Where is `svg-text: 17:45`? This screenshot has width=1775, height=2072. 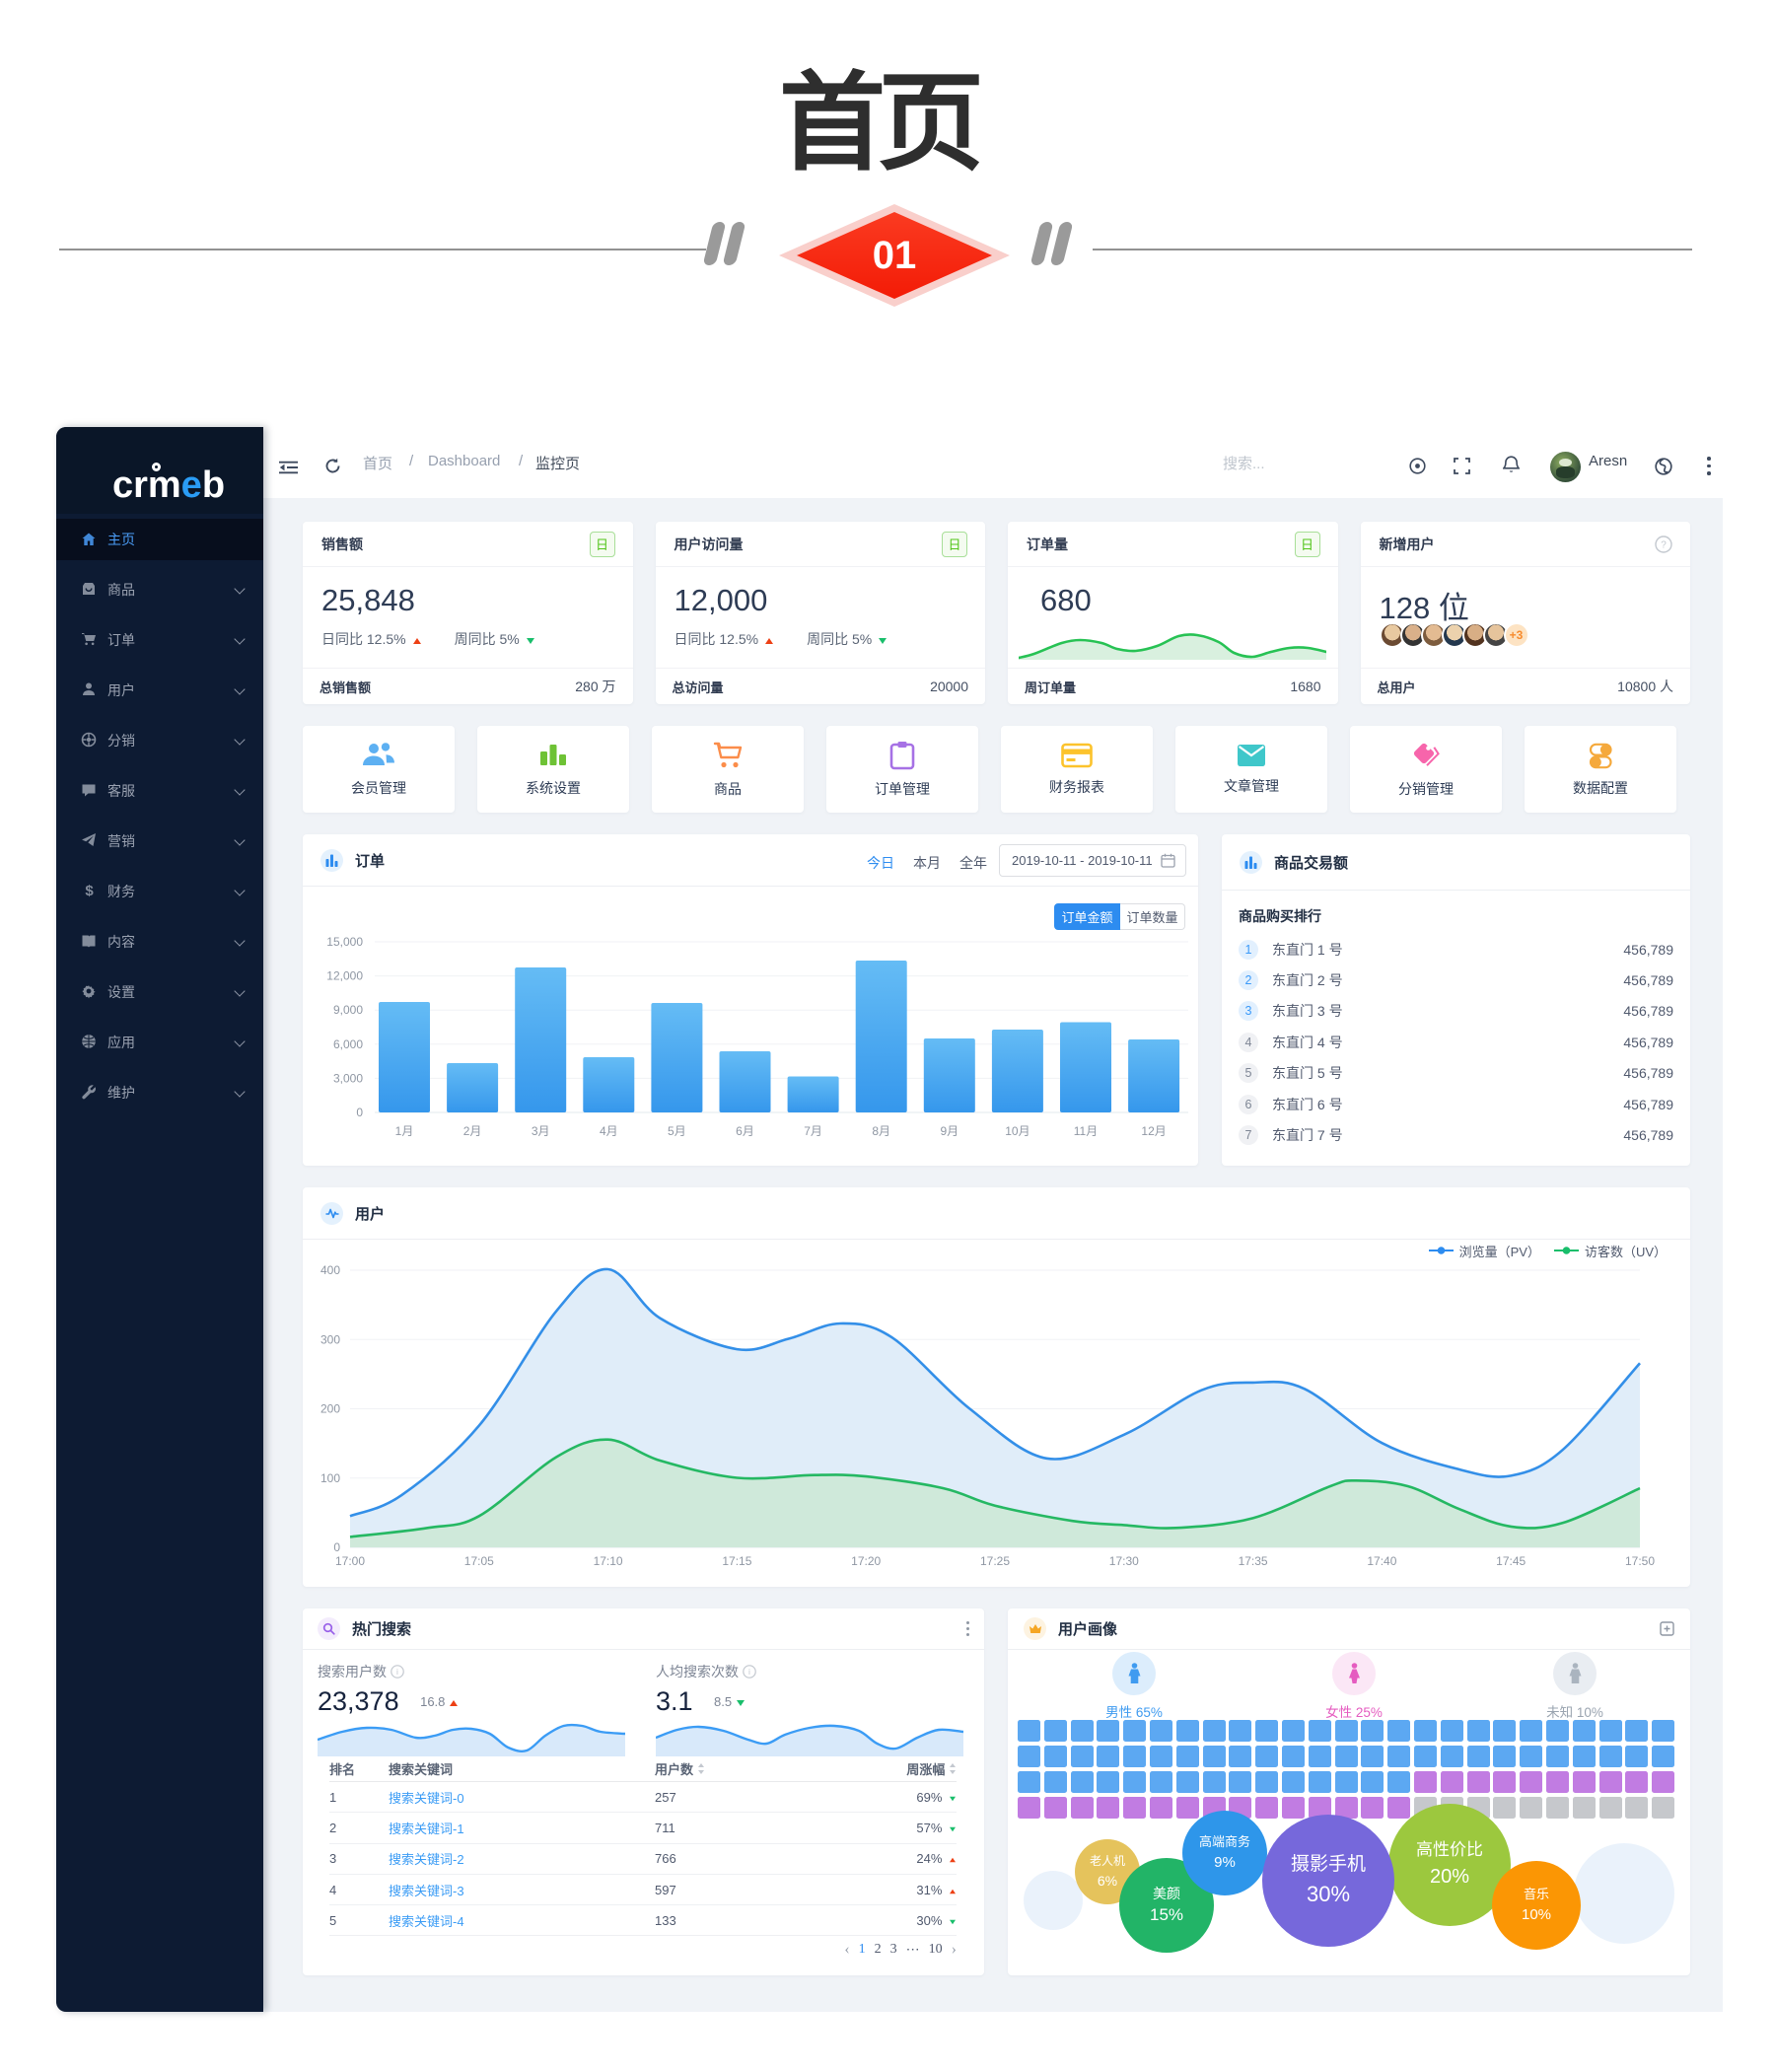
svg-text: 17:45 is located at coordinates (1511, 1561).